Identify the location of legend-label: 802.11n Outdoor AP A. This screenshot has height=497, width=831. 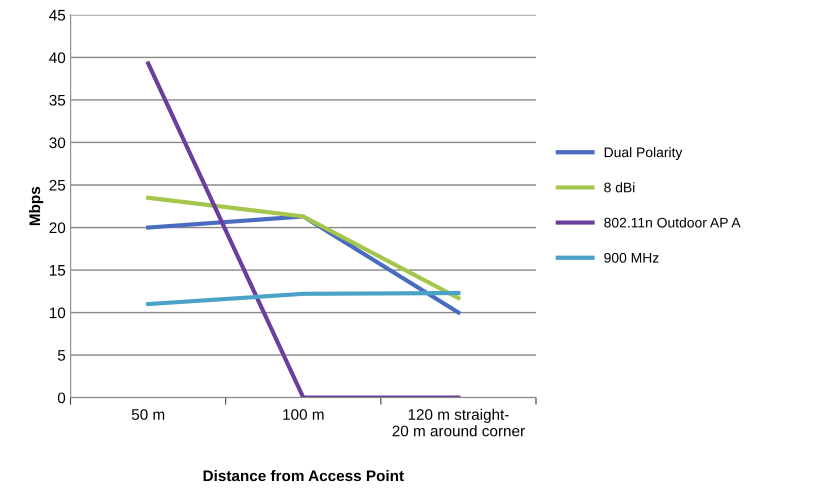
(672, 222).